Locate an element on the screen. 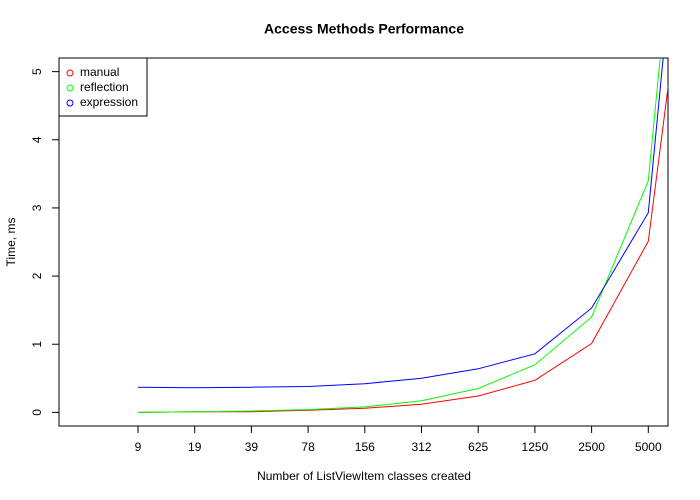  legend-box is located at coordinates (103, 87).